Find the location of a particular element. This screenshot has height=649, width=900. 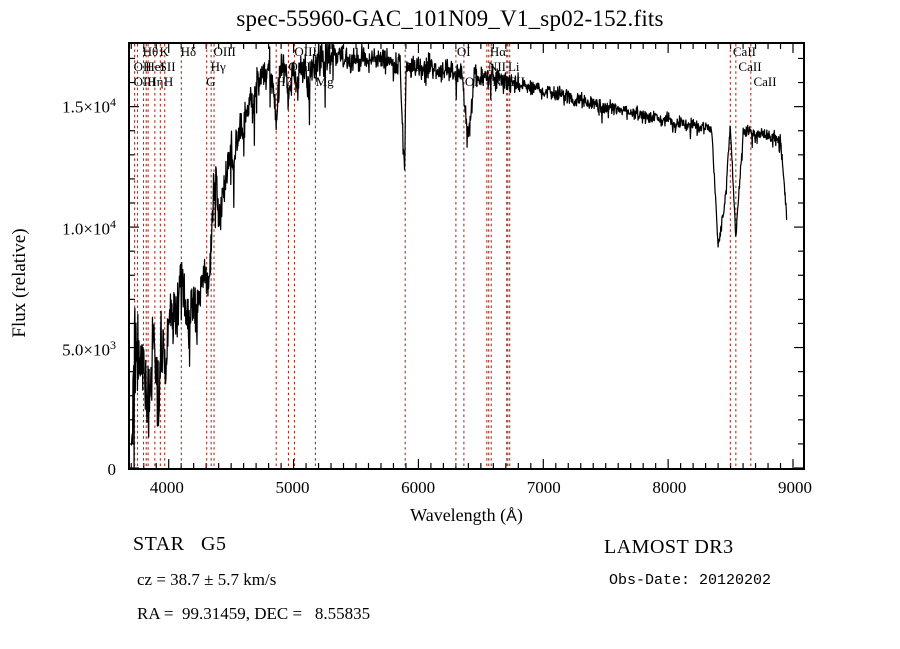

object-class: STAR G5 is located at coordinates (180, 544).